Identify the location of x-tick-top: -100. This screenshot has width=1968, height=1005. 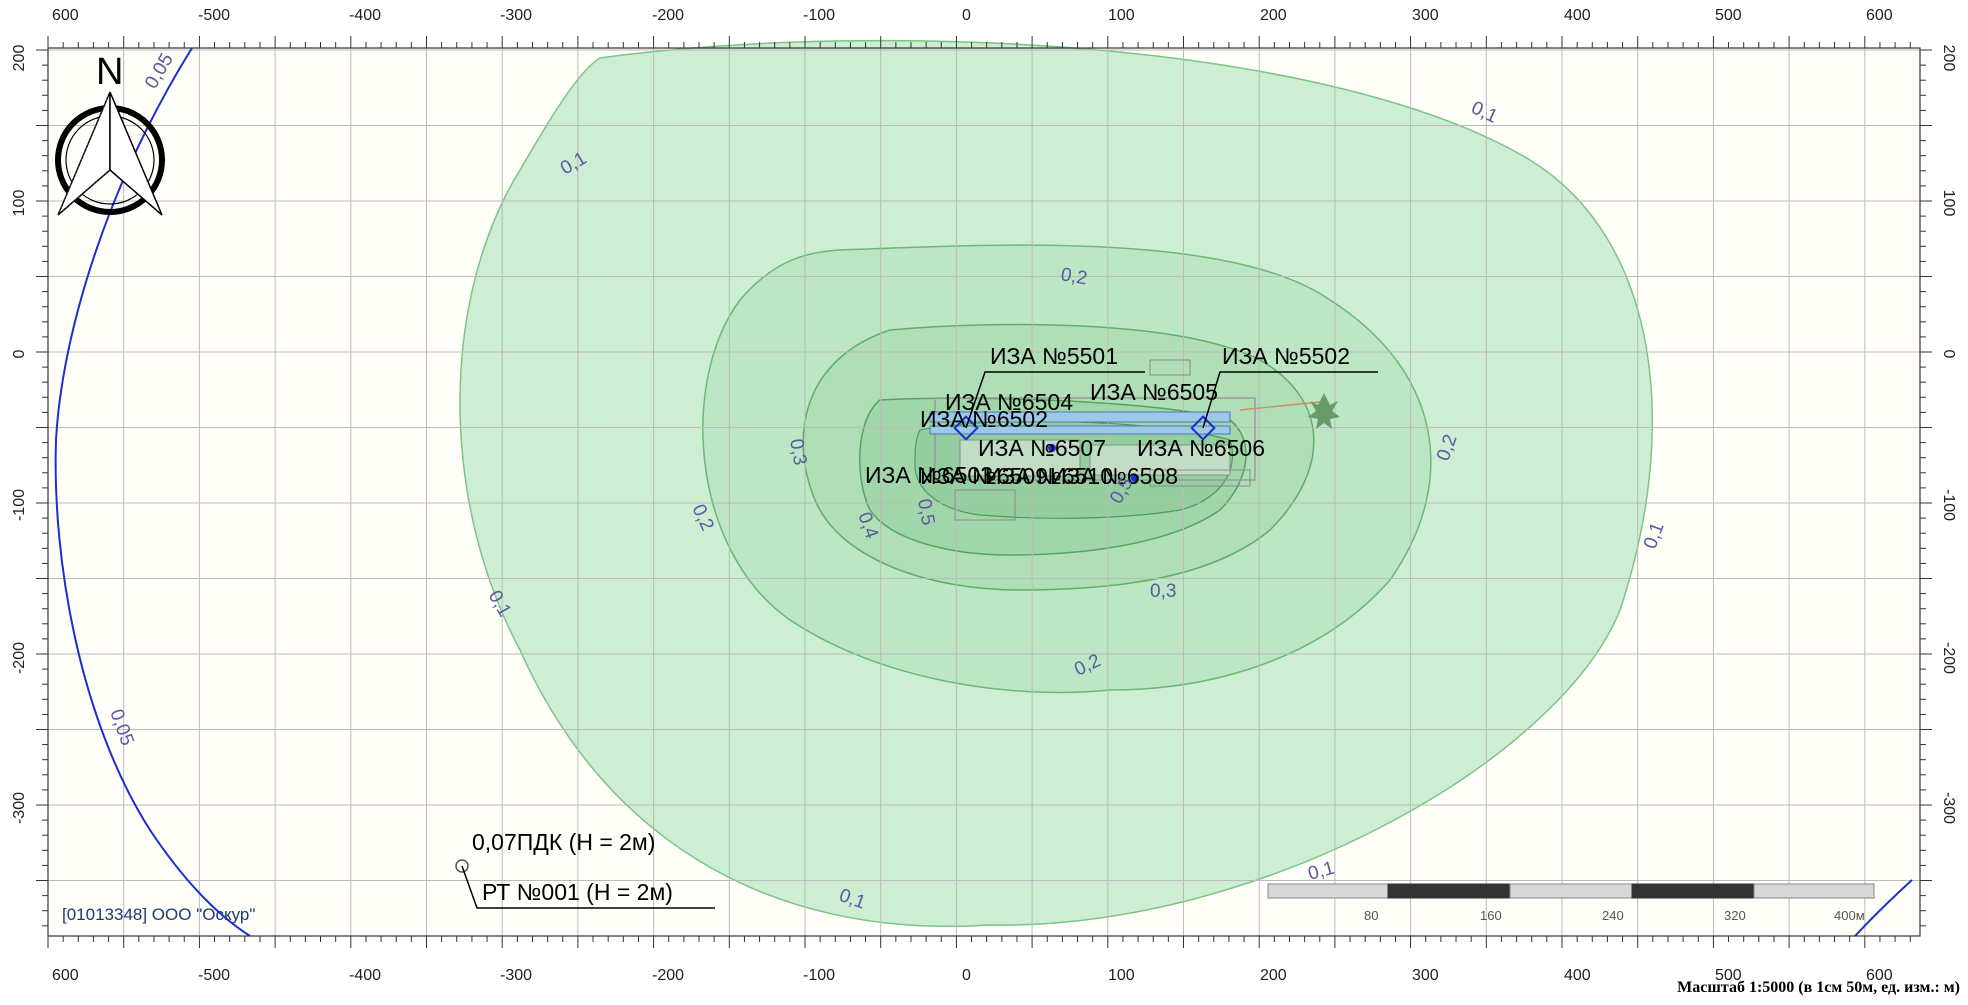
(819, 15).